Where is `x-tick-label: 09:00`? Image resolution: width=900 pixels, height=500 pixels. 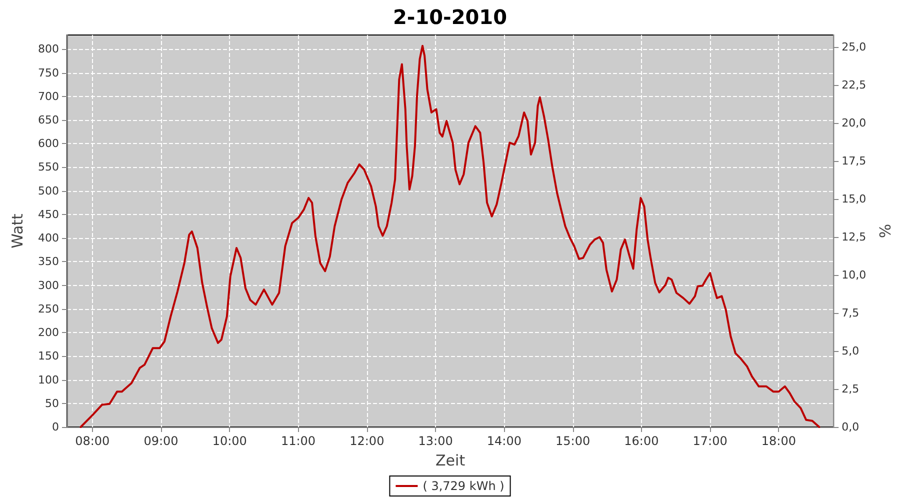
x-tick-label: 09:00 is located at coordinates (161, 441).